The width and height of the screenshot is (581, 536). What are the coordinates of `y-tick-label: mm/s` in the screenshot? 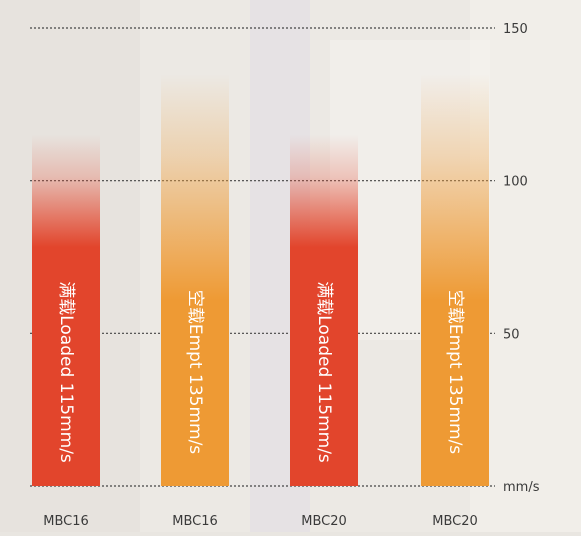 It's located at (521, 487).